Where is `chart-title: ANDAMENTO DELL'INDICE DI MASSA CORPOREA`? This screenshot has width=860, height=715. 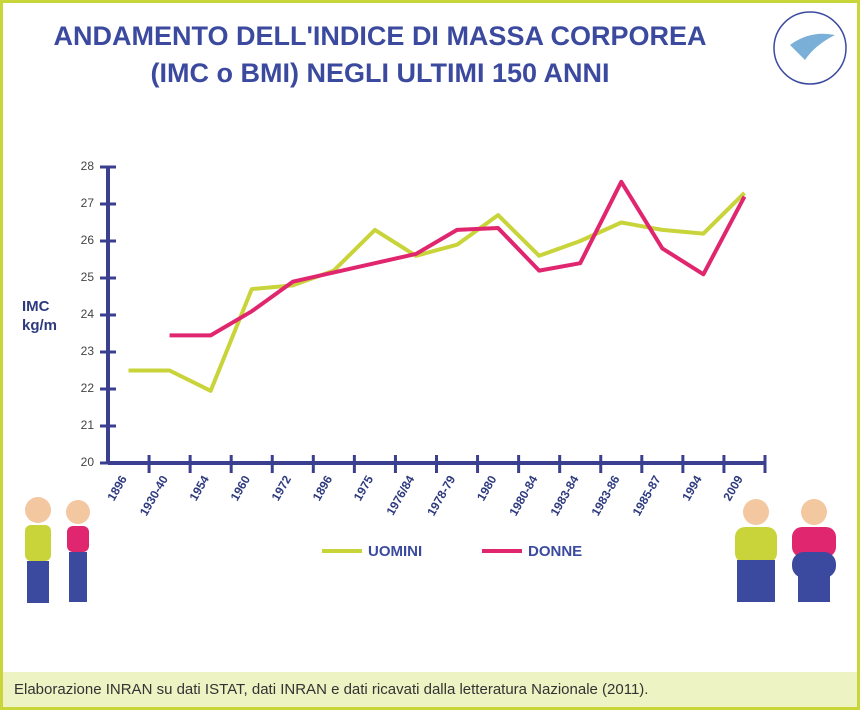 chart-title: ANDAMENTO DELL'INDICE DI MASSA CORPOREA is located at coordinates (380, 36).